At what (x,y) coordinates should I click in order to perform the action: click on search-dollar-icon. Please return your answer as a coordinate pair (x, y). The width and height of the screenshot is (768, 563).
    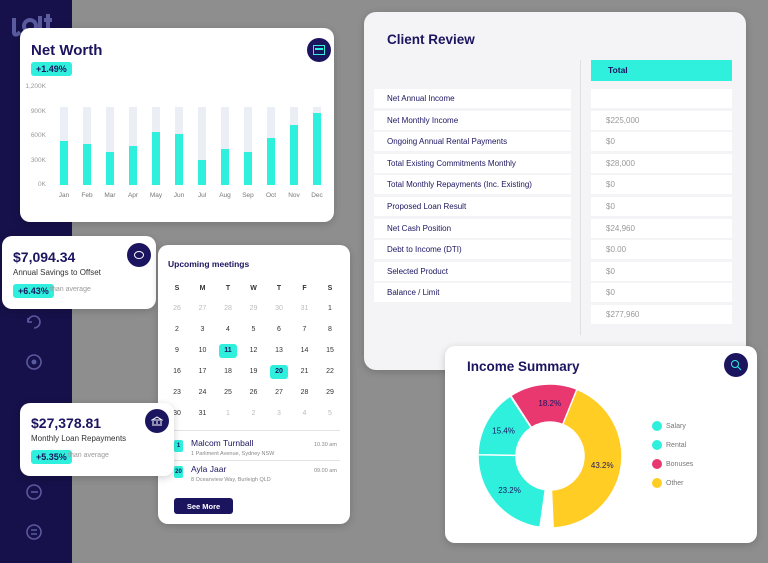
    Looking at the image, I should click on (736, 365).